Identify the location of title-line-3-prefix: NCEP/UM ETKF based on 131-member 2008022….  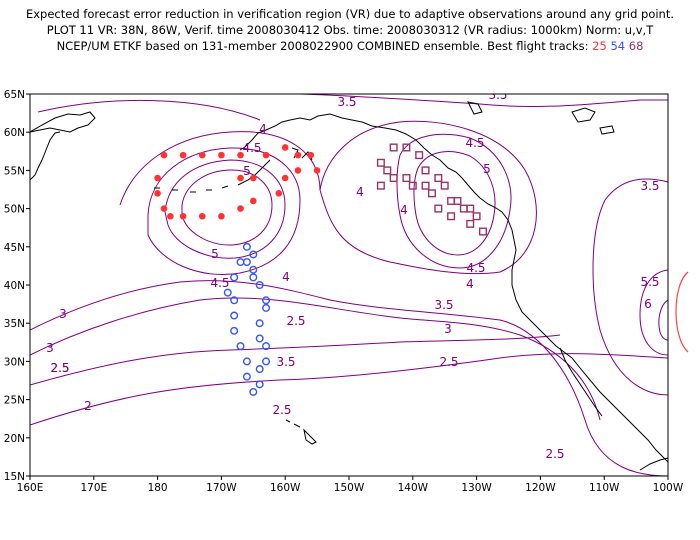
(322, 46).